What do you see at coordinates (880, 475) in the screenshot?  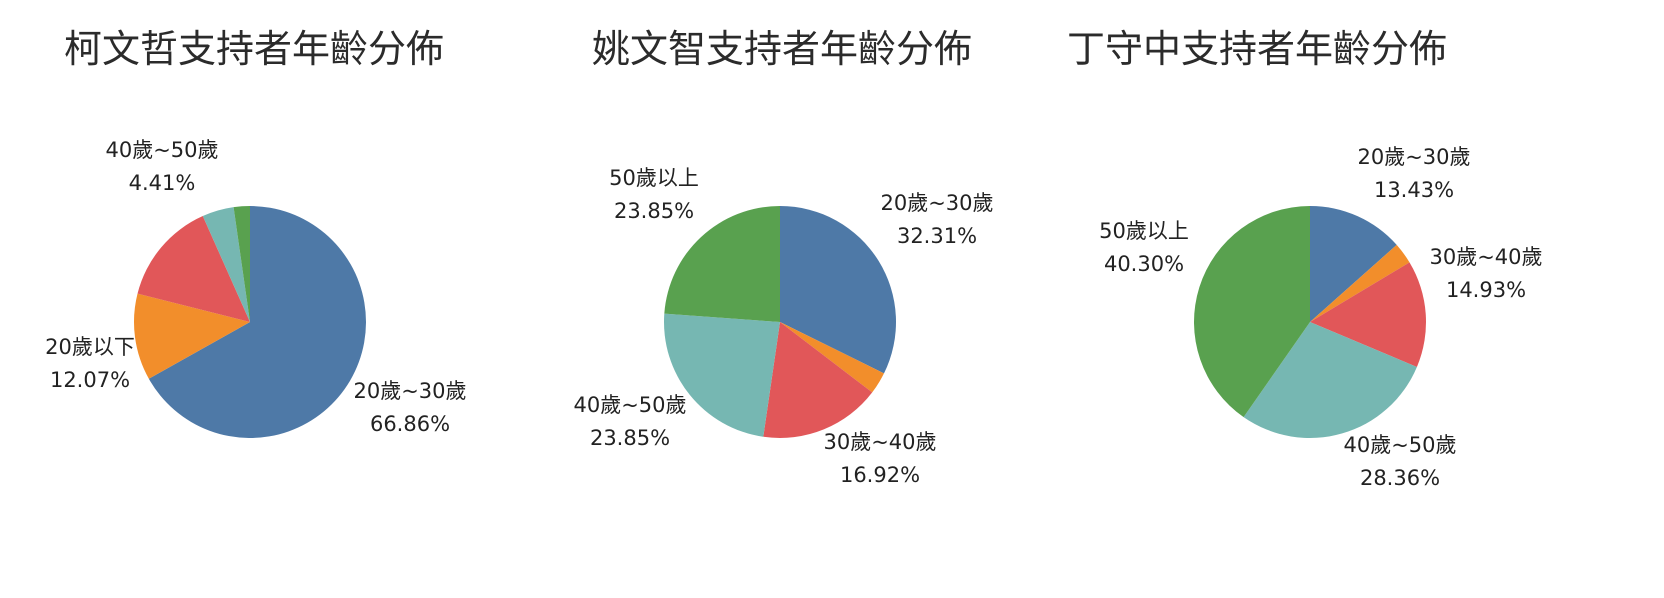 I see `slice-value-label: 16.92%` at bounding box center [880, 475].